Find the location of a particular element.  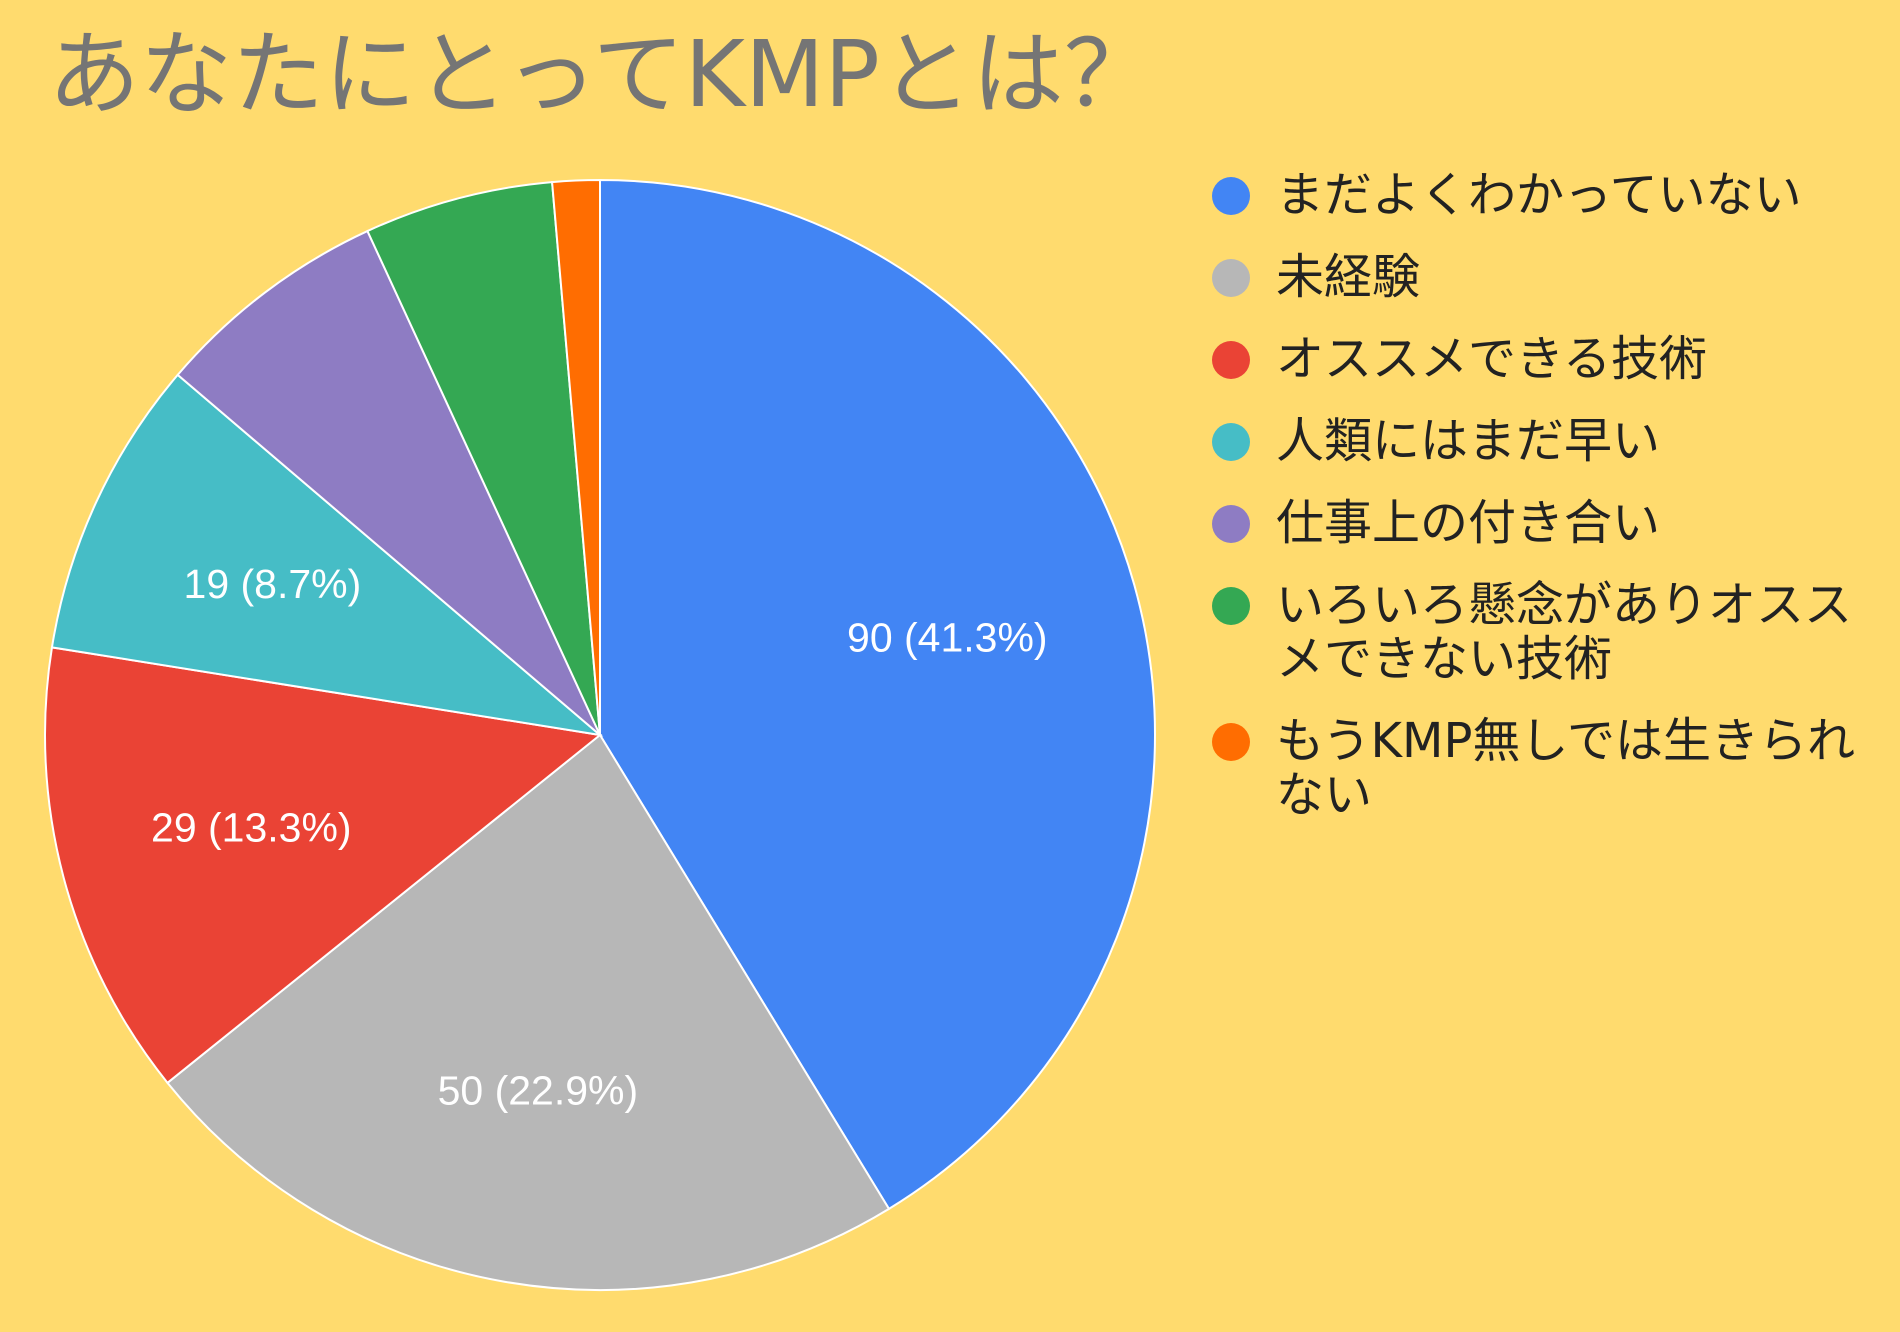

legend-item: 仕事上の付き合い is located at coordinates (1540, 523).